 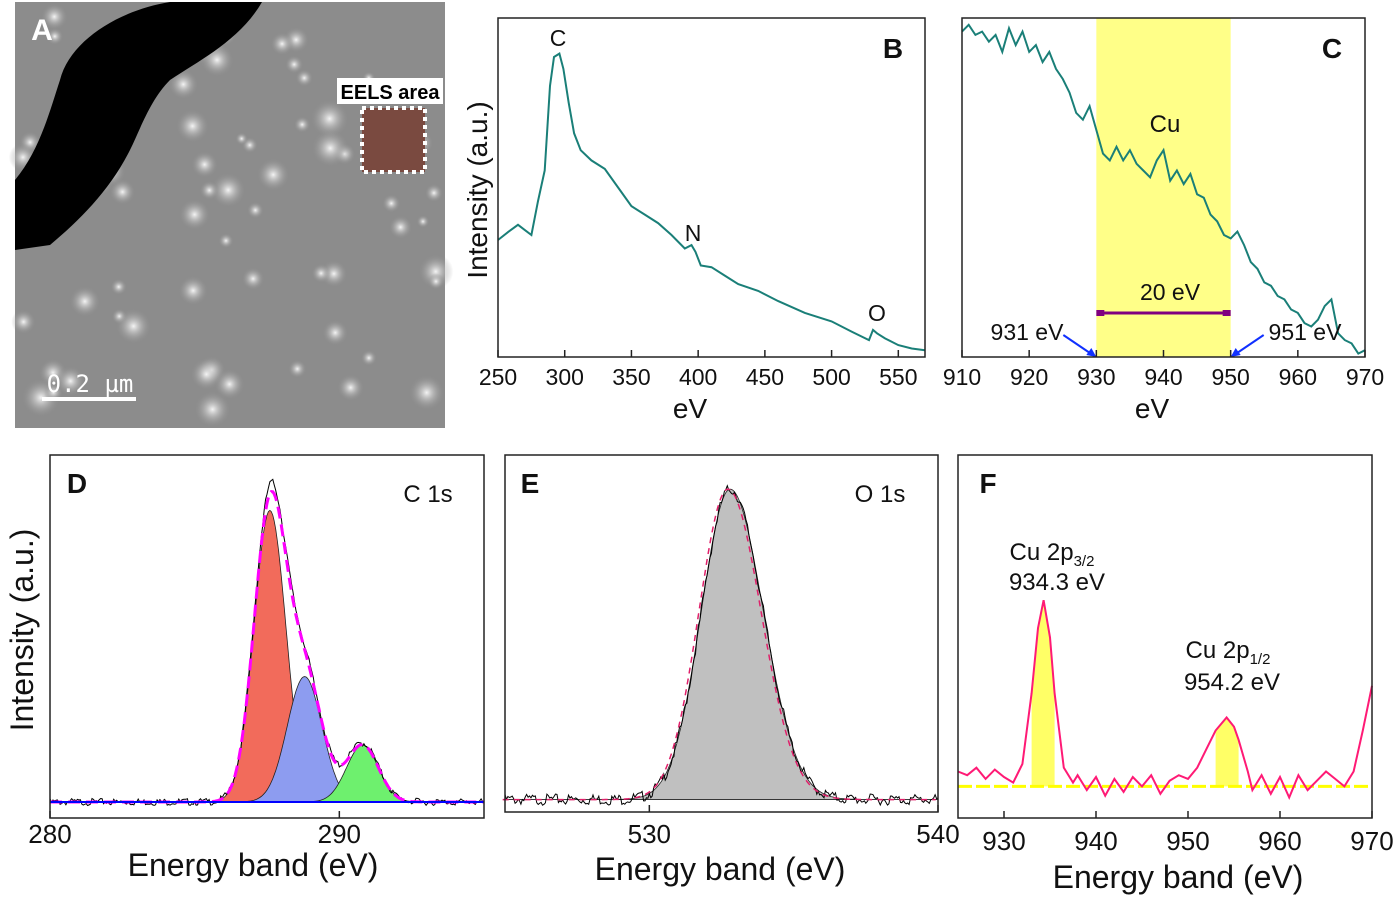 What do you see at coordinates (1165, 124) in the screenshot?
I see `element-label-cu: Cu` at bounding box center [1165, 124].